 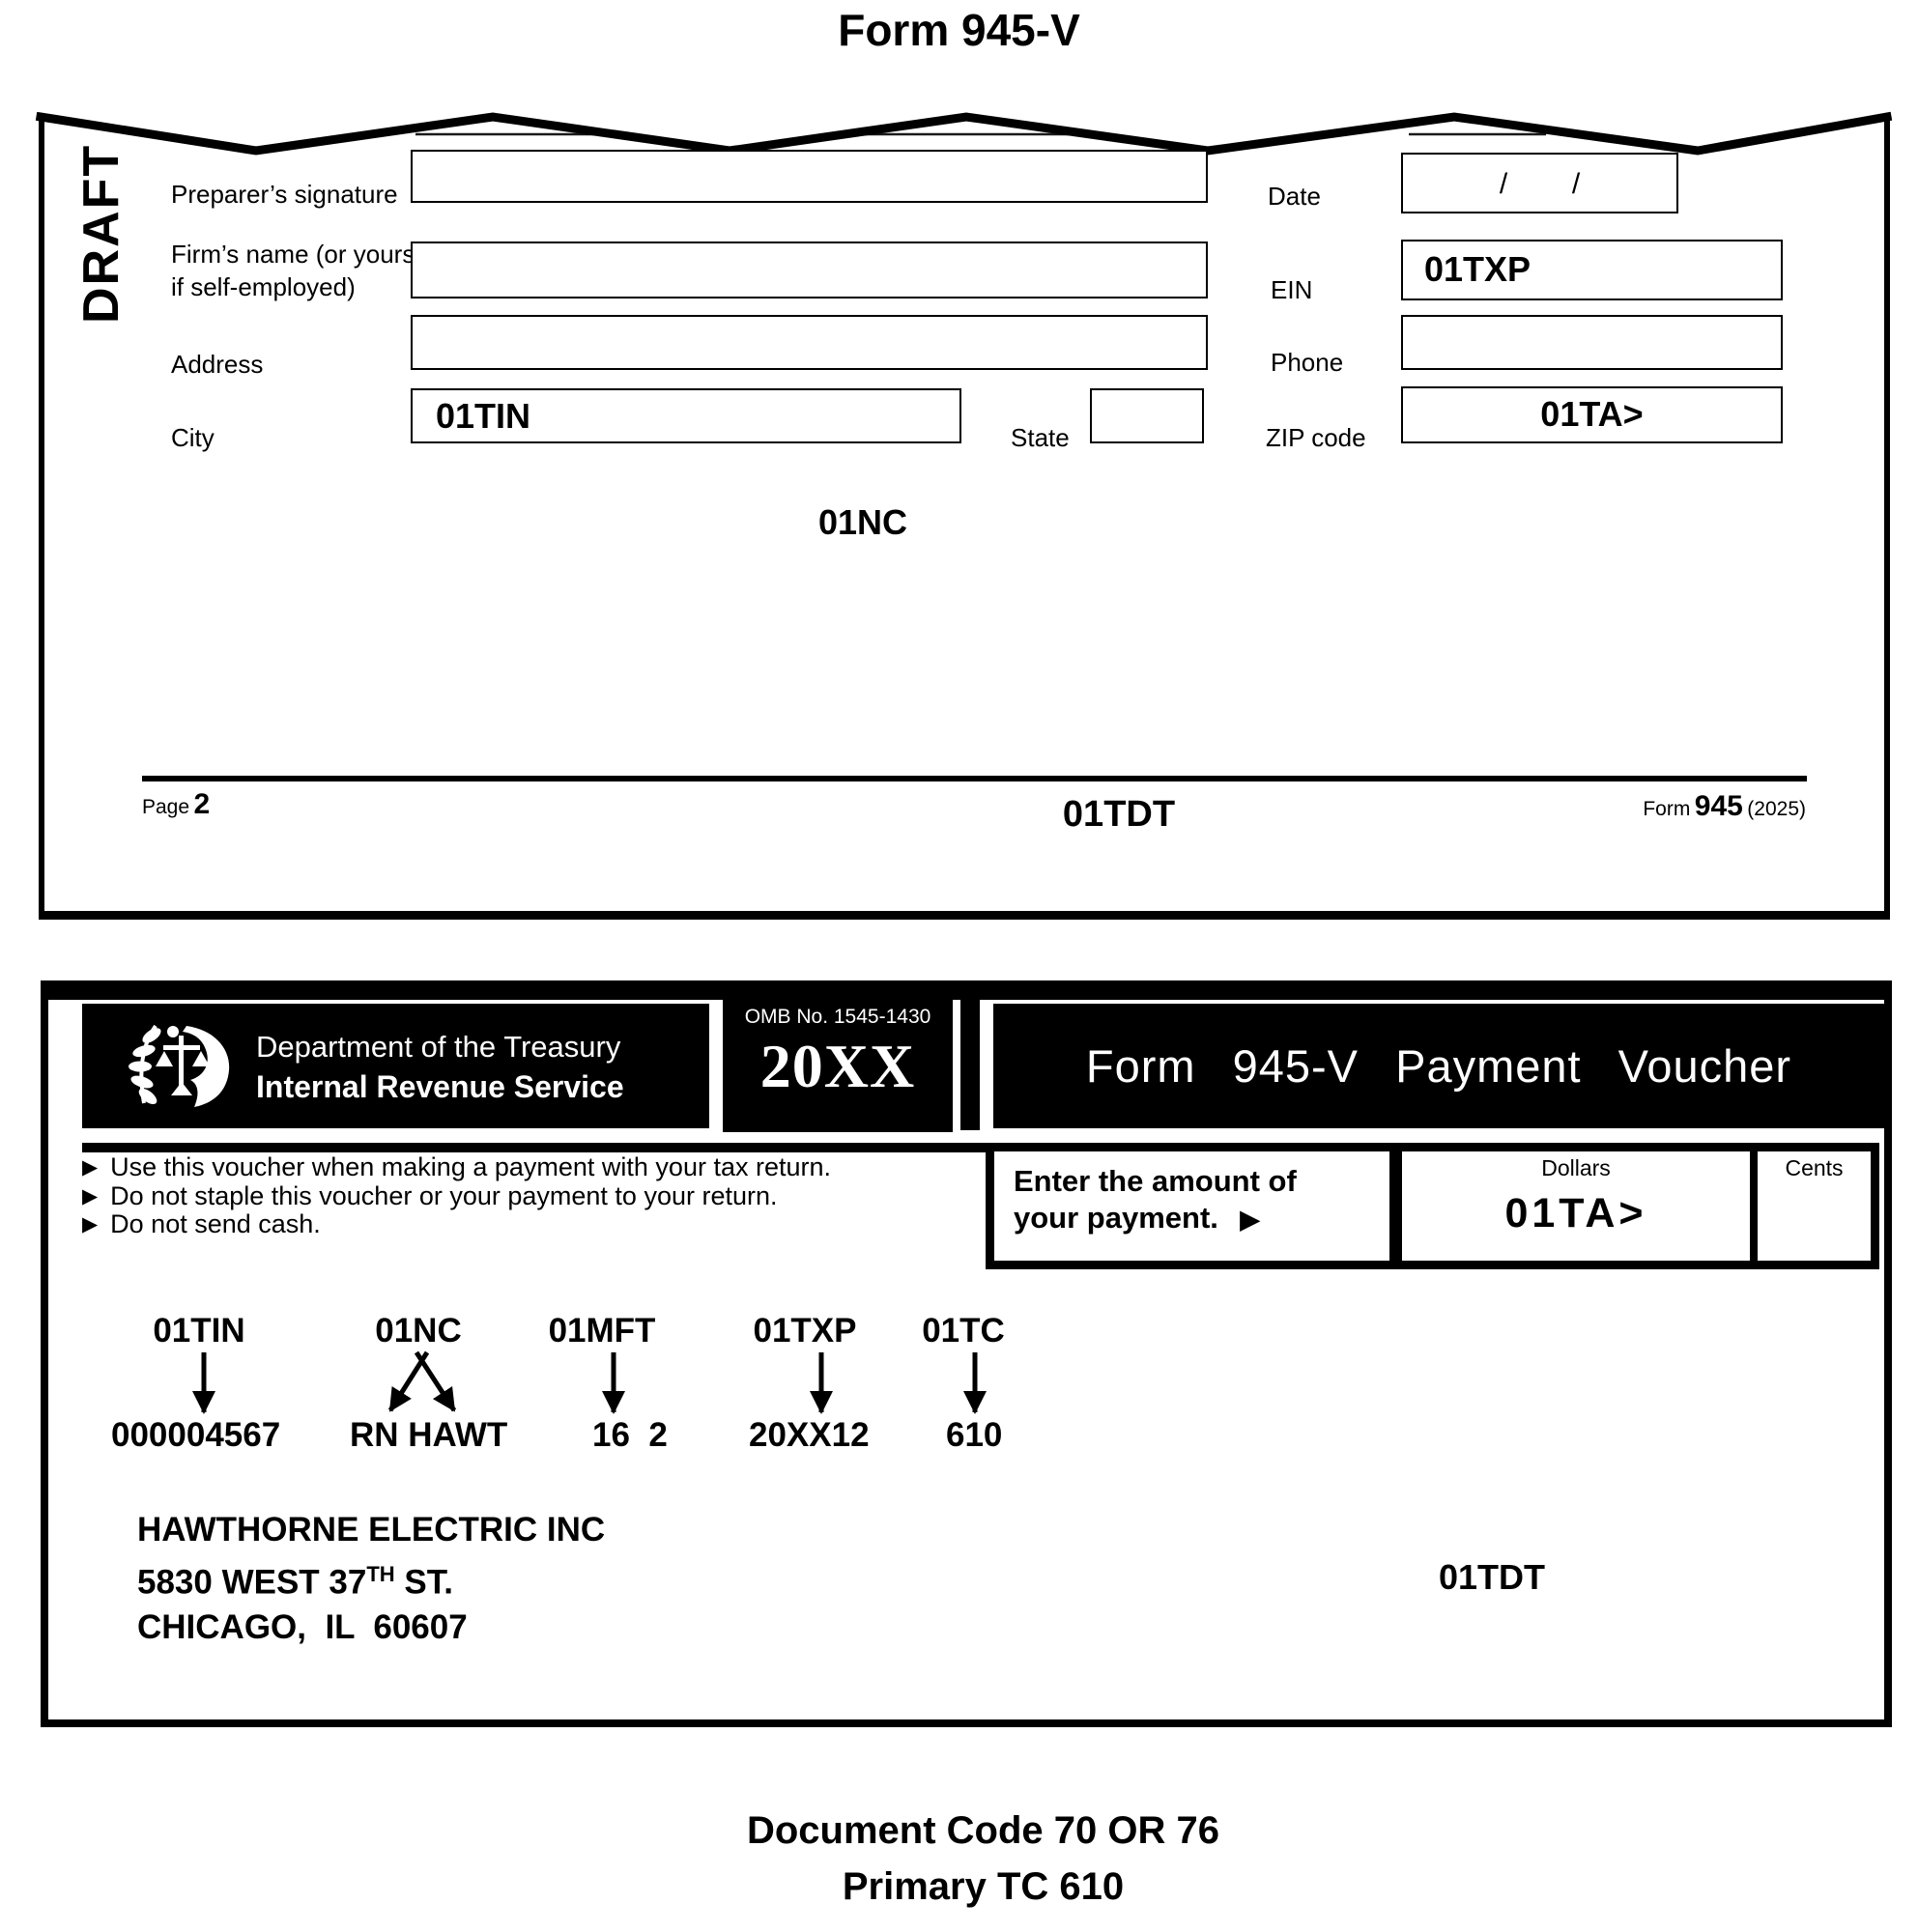 I want to click on amount-prompt-line2: your payment., so click(x=1116, y=1218).